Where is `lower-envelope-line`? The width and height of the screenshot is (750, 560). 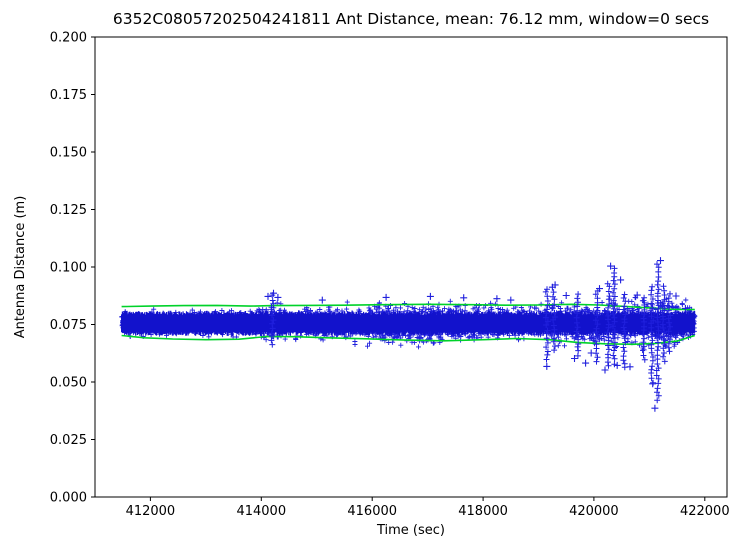
lower-envelope-line is located at coordinates (408, 340).